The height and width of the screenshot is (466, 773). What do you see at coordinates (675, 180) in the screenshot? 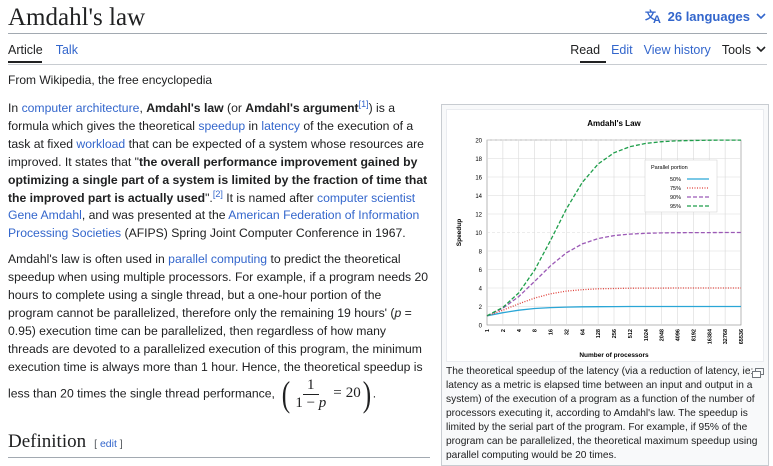
I see `legend-label: 50%` at bounding box center [675, 180].